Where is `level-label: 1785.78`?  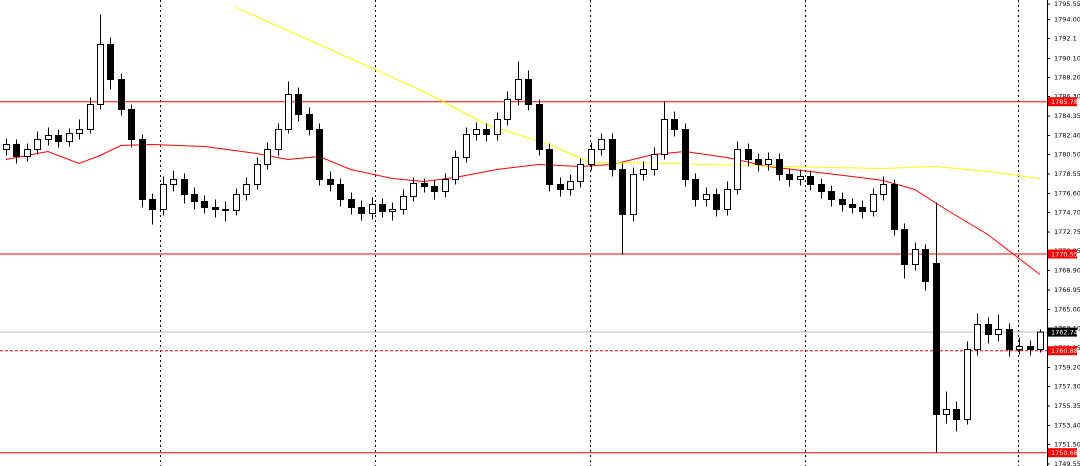
level-label: 1785.78 is located at coordinates (1064, 102).